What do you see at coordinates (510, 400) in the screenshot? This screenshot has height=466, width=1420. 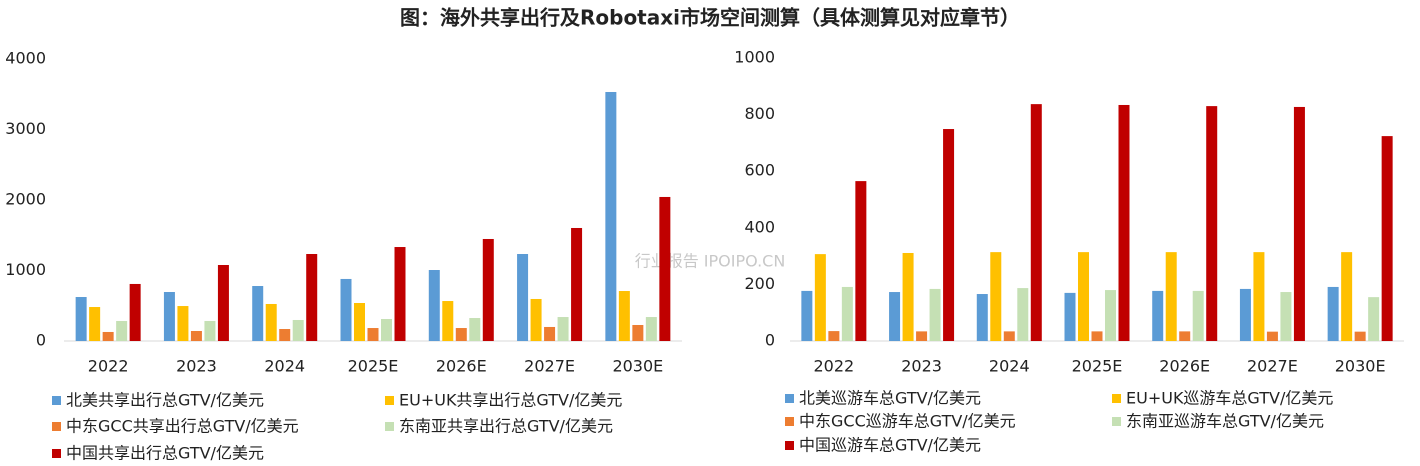 I see `legend-label: EU+UK共享出行总GTV/亿美元` at bounding box center [510, 400].